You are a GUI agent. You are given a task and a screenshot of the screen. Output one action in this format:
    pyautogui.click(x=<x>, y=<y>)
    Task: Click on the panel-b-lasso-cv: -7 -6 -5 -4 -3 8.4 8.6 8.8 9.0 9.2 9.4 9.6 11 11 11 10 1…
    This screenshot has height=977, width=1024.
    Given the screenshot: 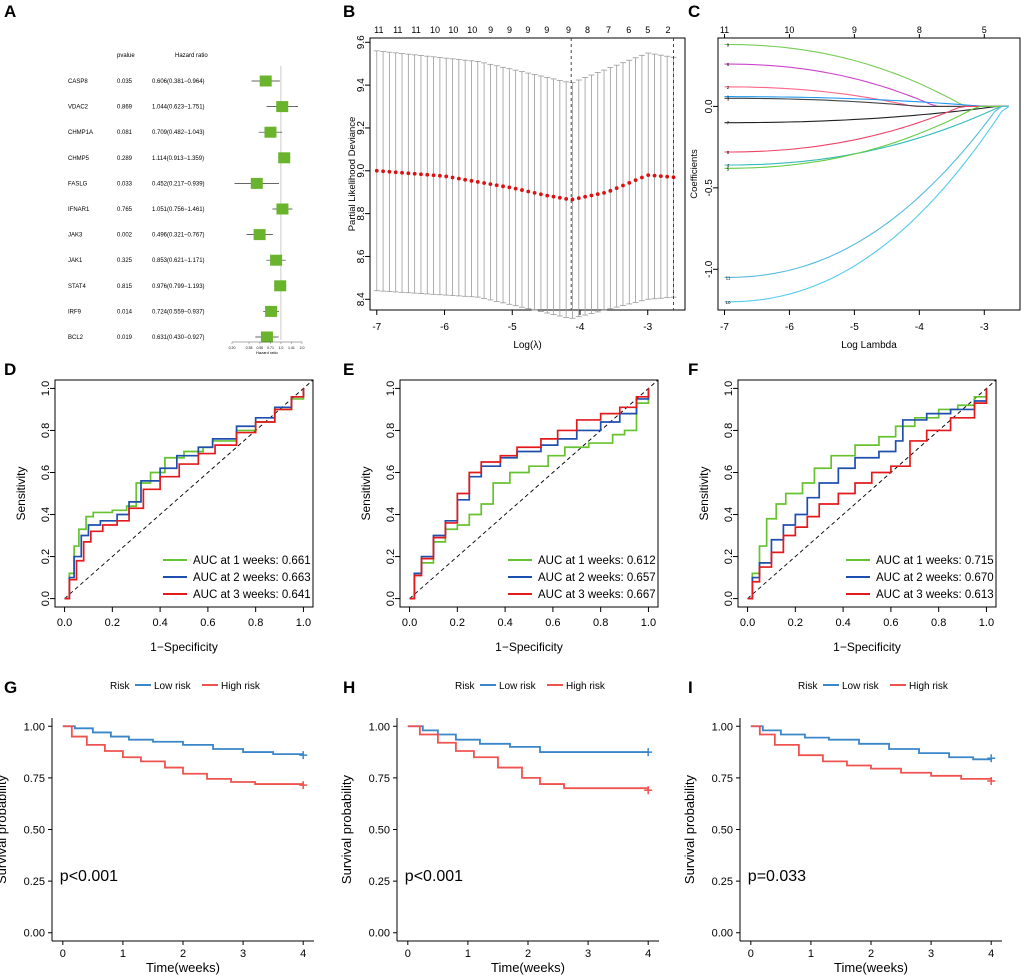 What is the action you would take?
    pyautogui.click(x=516, y=188)
    